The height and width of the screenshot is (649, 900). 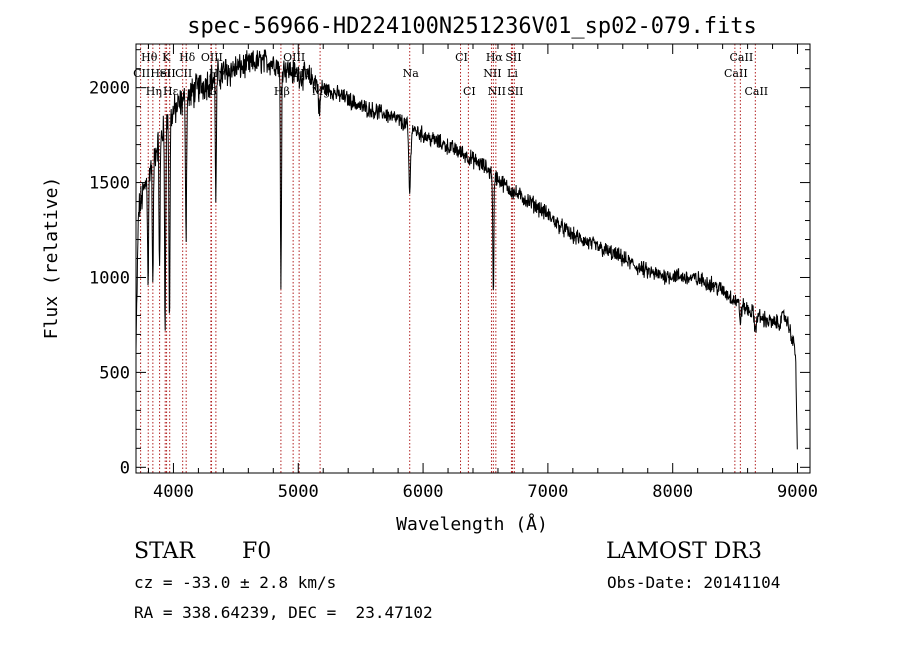 I want to click on observation-date: Obs-Date: 20141104, so click(x=694, y=582).